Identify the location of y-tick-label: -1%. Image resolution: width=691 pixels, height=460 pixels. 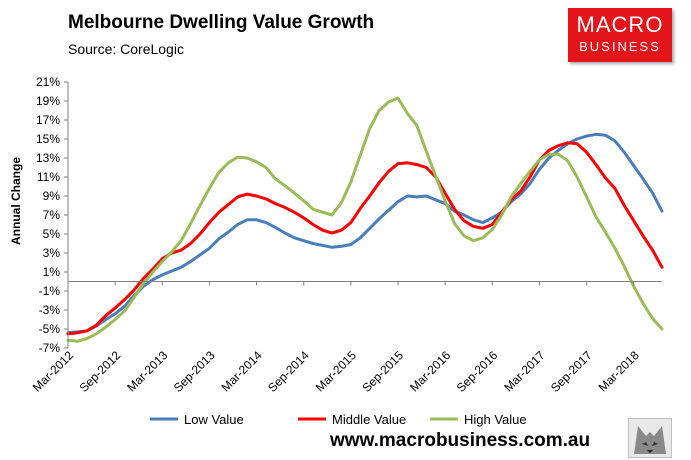
(50, 291).